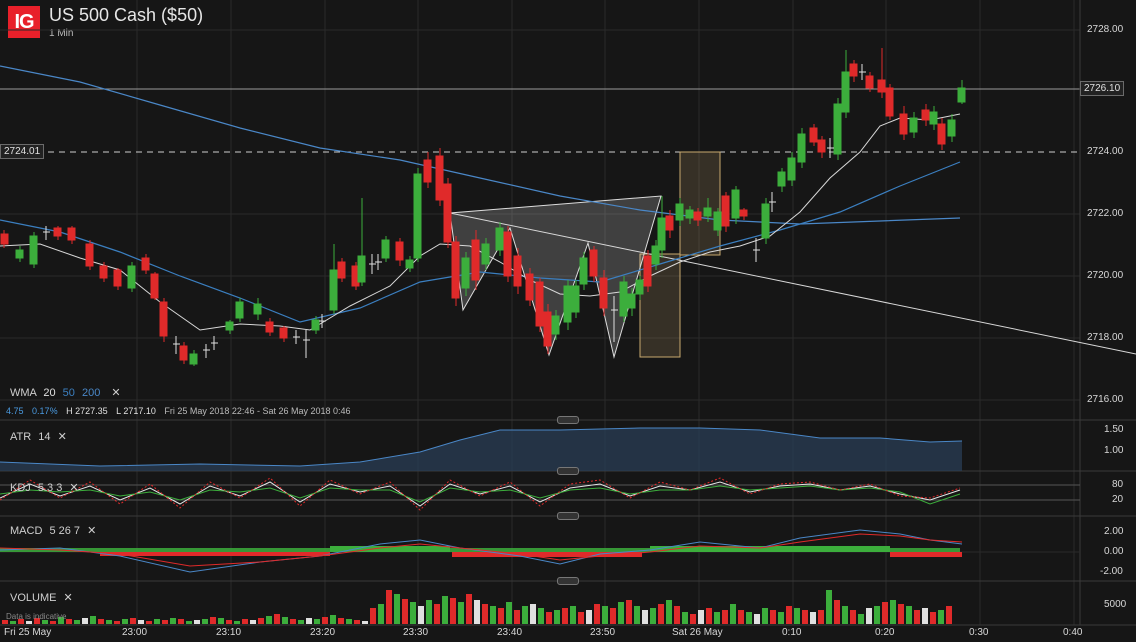 The image size is (1136, 642). Describe the element at coordinates (61, 33) in the screenshot. I see `timeframe-label: 1 Min` at that location.